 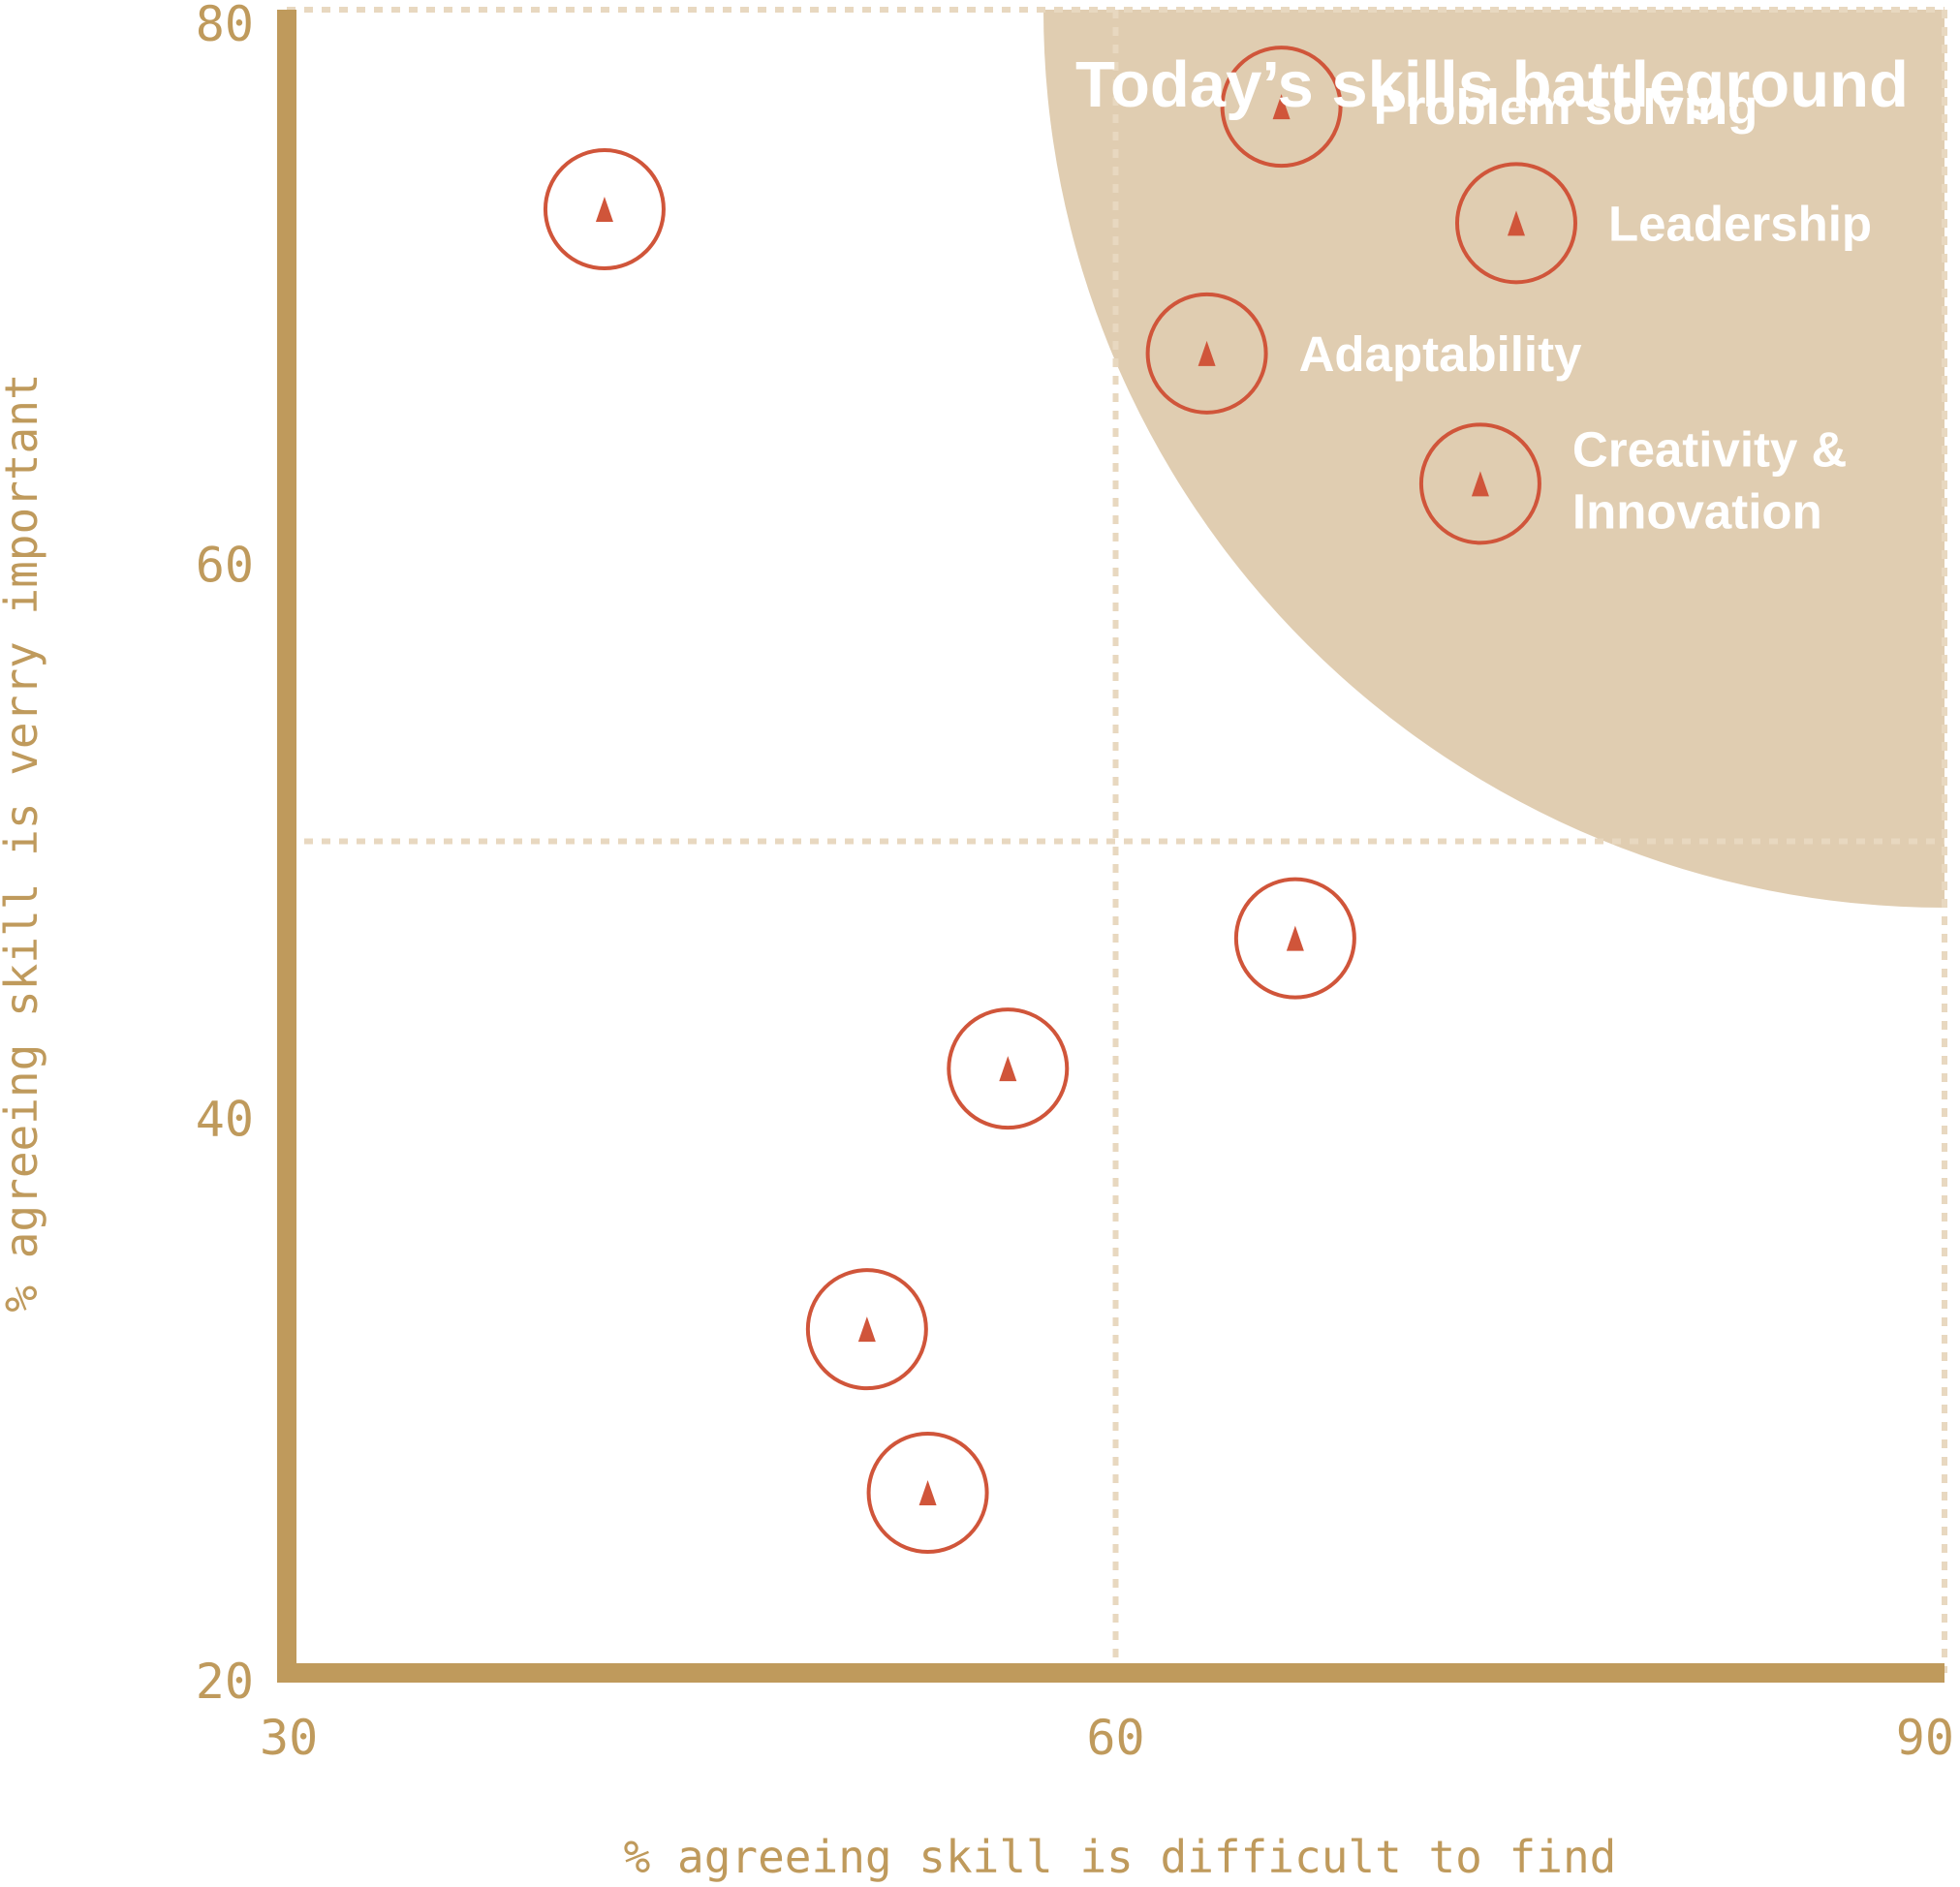 What do you see at coordinates (1110, 1673) in the screenshot?
I see `x-axis-line` at bounding box center [1110, 1673].